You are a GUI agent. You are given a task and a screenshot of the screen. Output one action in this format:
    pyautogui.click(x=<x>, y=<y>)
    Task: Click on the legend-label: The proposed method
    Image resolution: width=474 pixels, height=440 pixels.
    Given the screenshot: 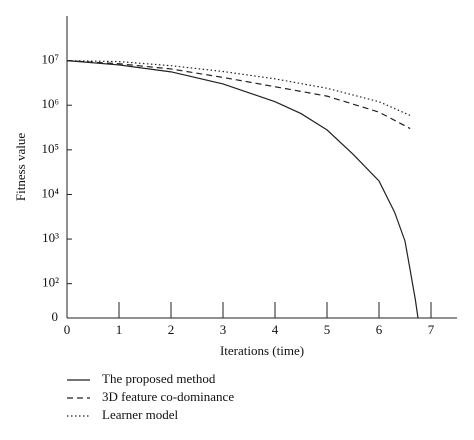 What is the action you would take?
    pyautogui.click(x=159, y=378)
    